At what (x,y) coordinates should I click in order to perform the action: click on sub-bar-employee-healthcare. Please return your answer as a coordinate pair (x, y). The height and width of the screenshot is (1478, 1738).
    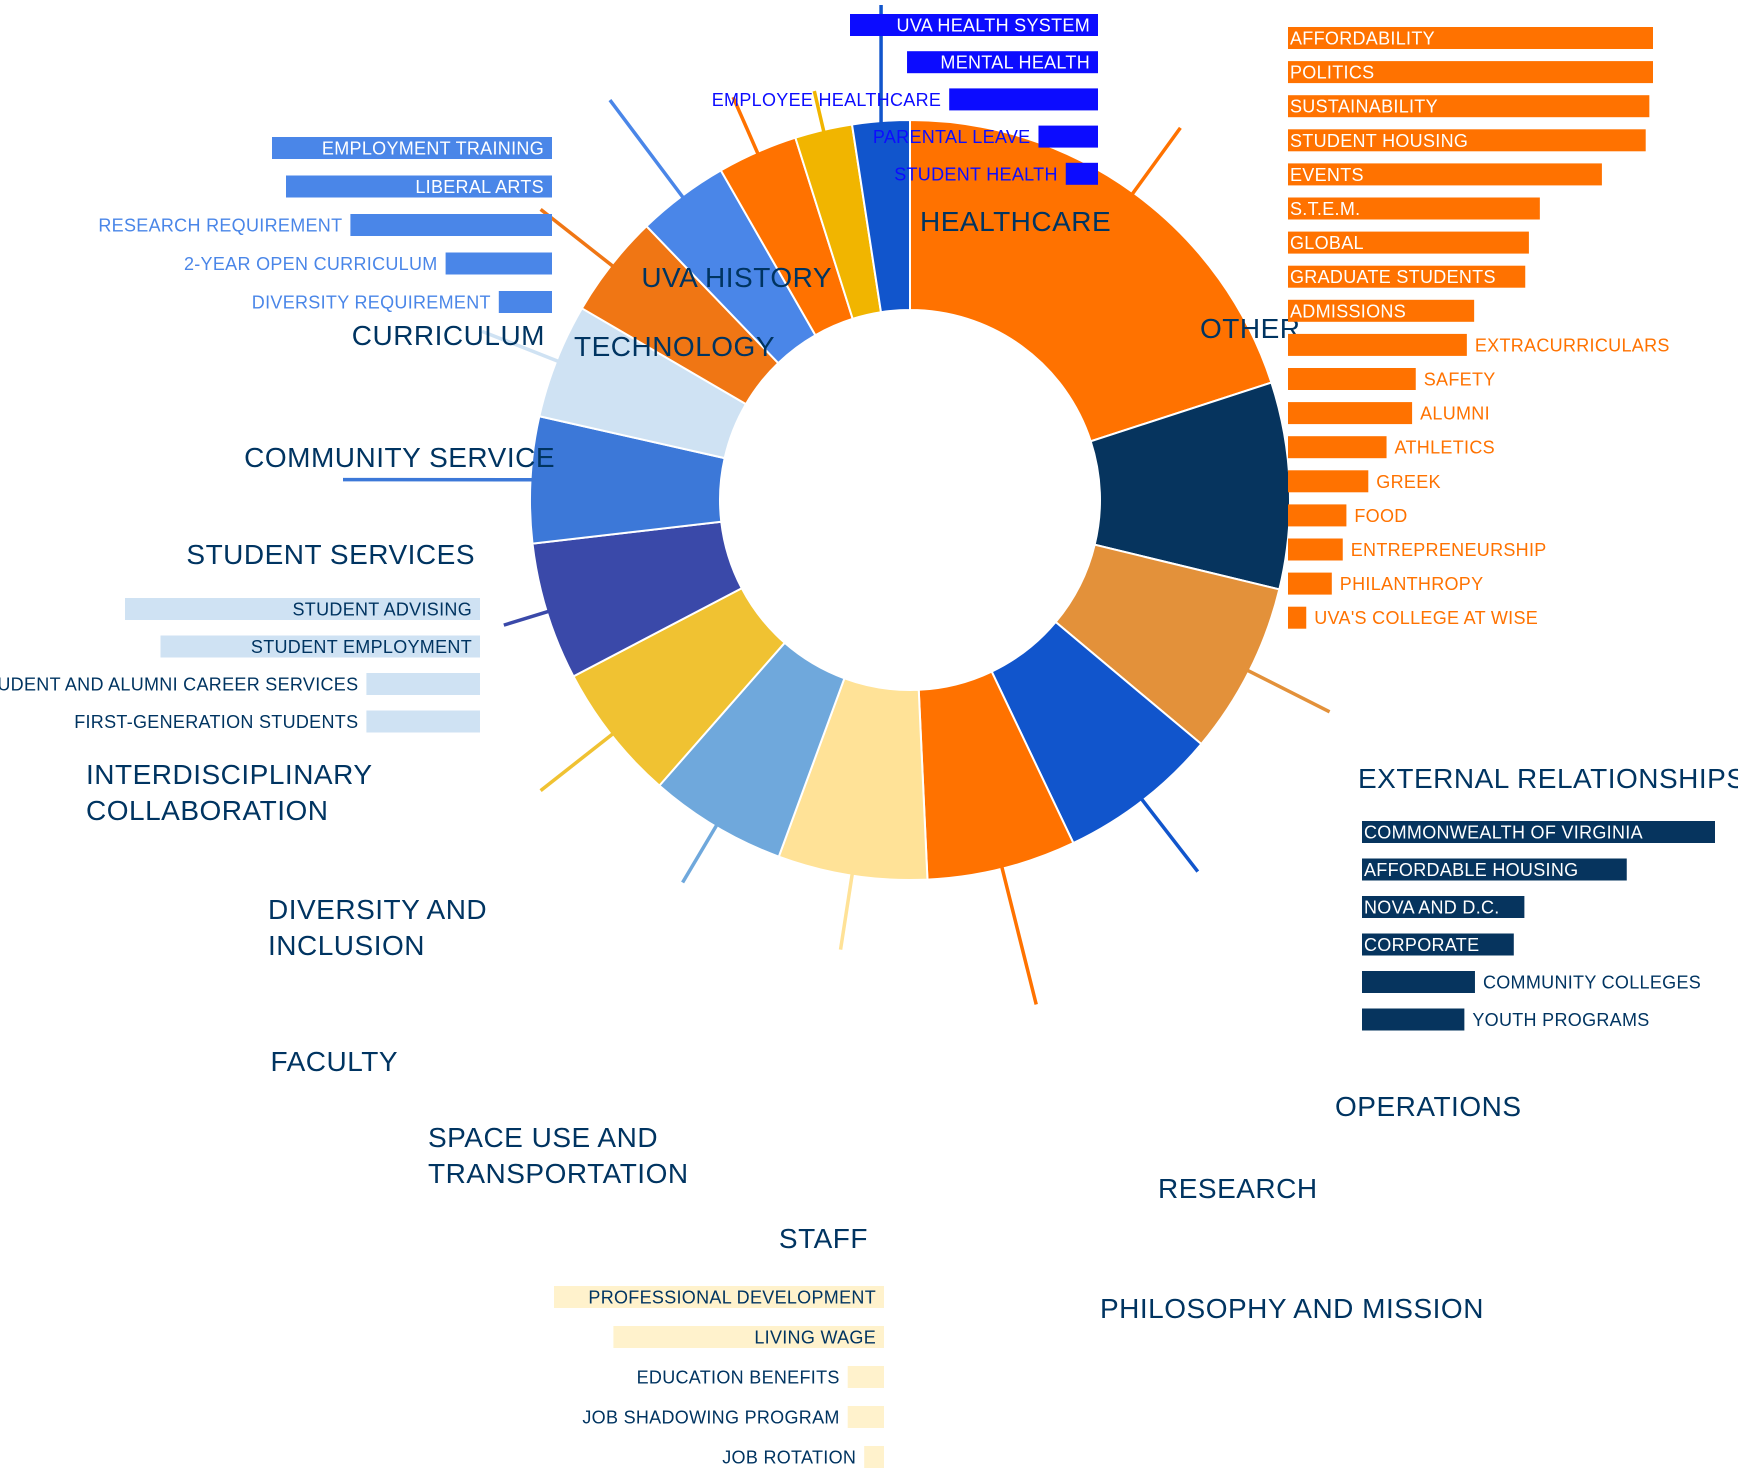
    Looking at the image, I should click on (1023, 99).